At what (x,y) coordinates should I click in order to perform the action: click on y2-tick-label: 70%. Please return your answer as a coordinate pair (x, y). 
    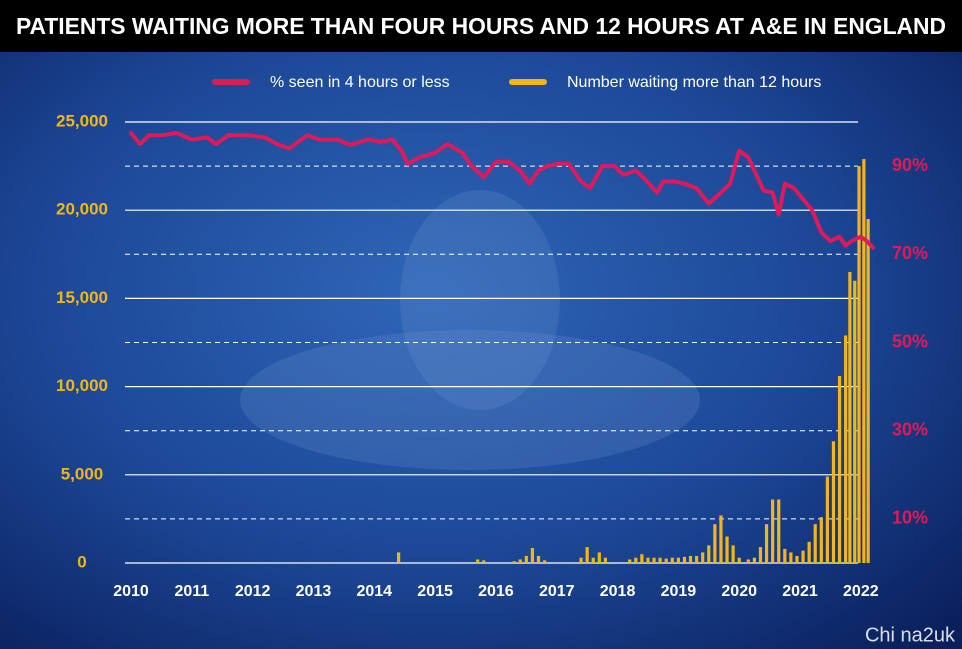
    Looking at the image, I should click on (910, 253).